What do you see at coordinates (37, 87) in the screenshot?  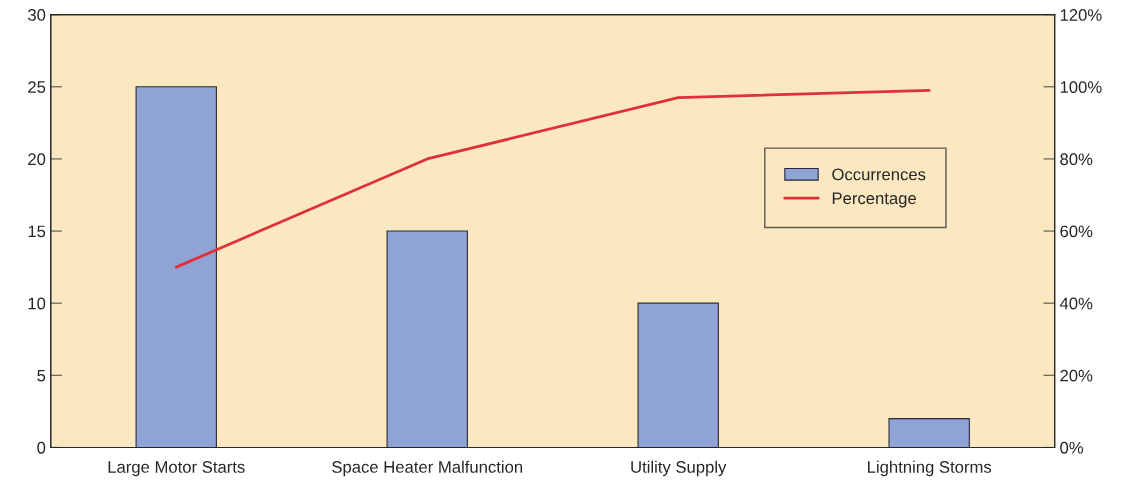 I see `y-tick-label: 25` at bounding box center [37, 87].